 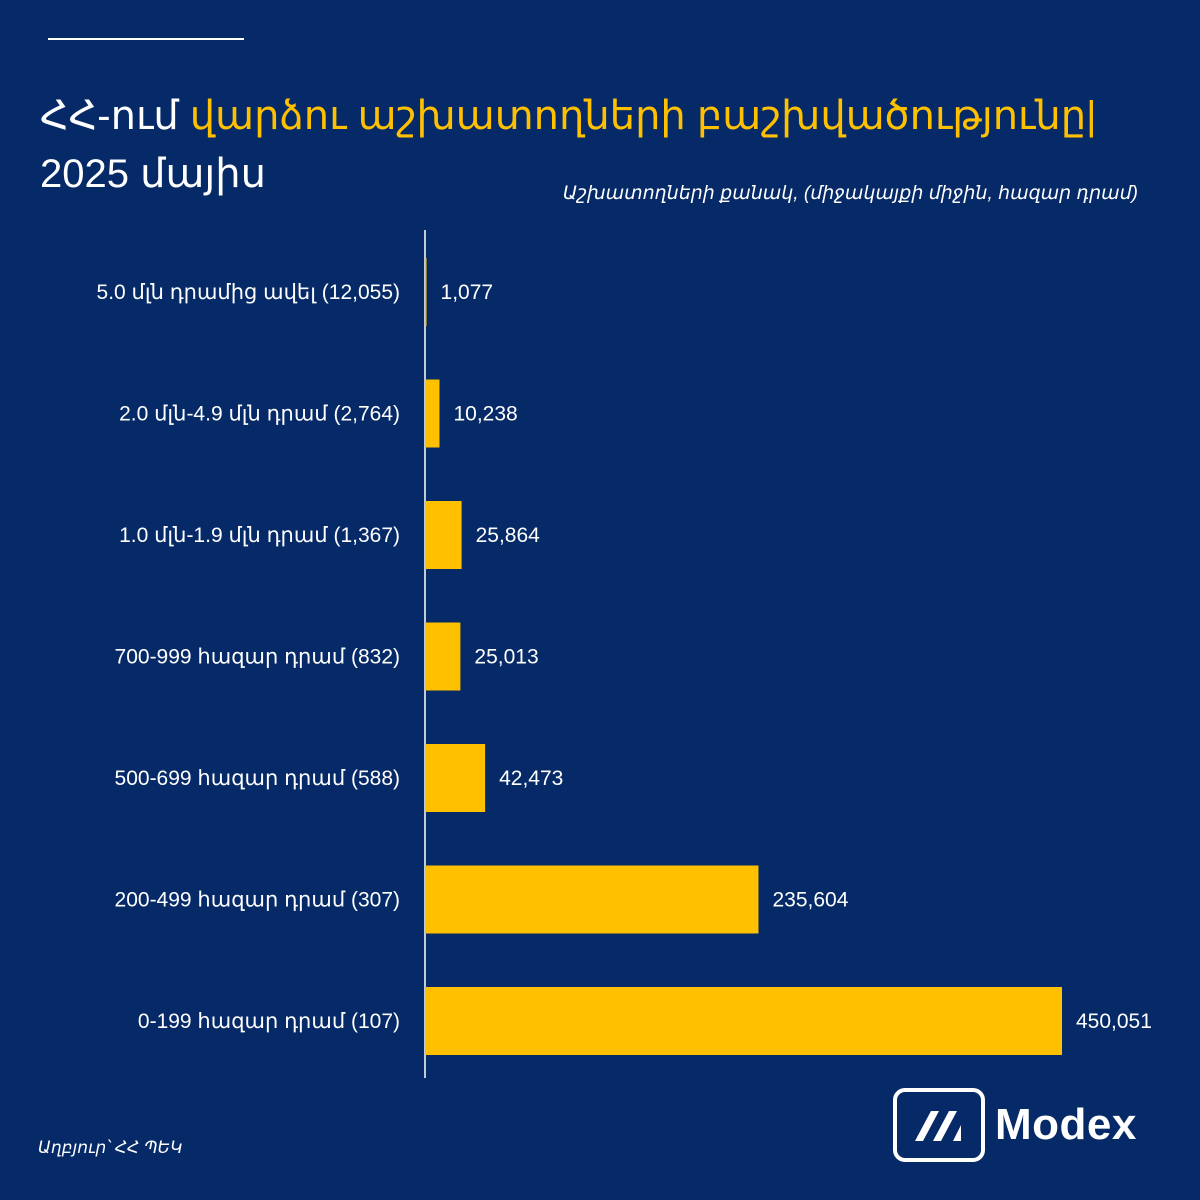 What do you see at coordinates (506, 657) in the screenshot?
I see `value-label: 25,013` at bounding box center [506, 657].